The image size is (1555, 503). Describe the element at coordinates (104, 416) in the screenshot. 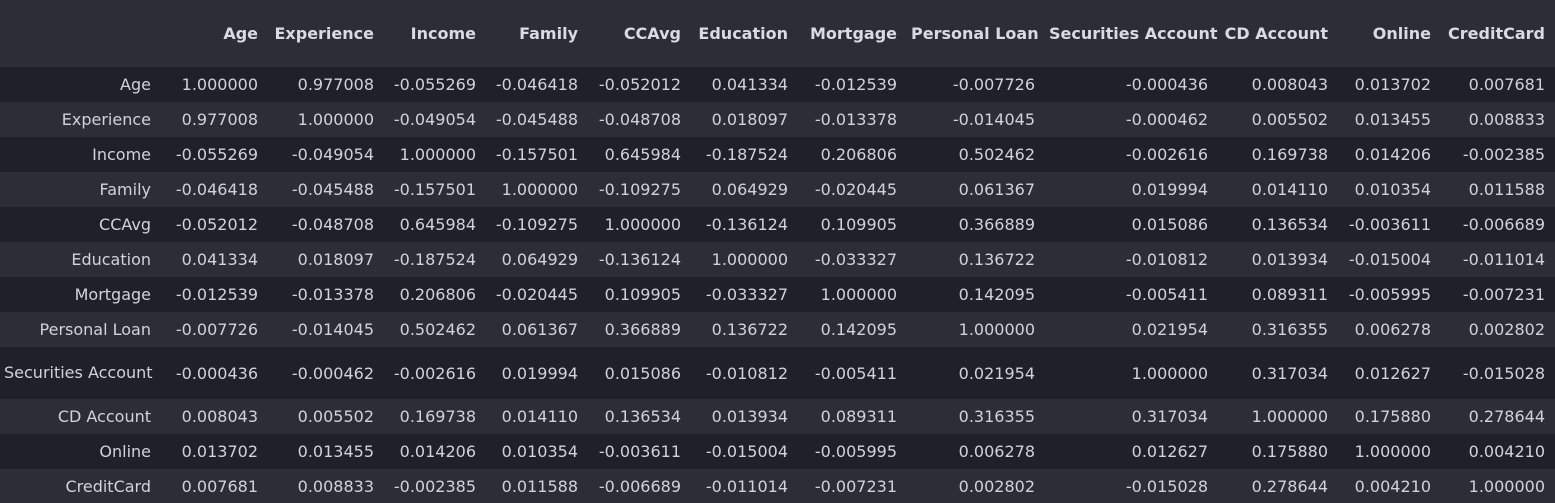

I see `row-label-cd-account: CD Account` at that location.